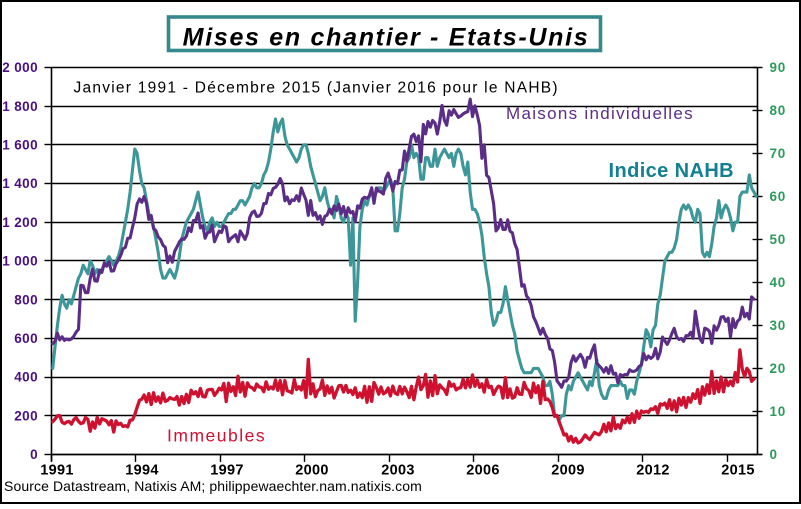 This screenshot has height=509, width=801. I want to click on svg-text: 60, so click(778, 196).